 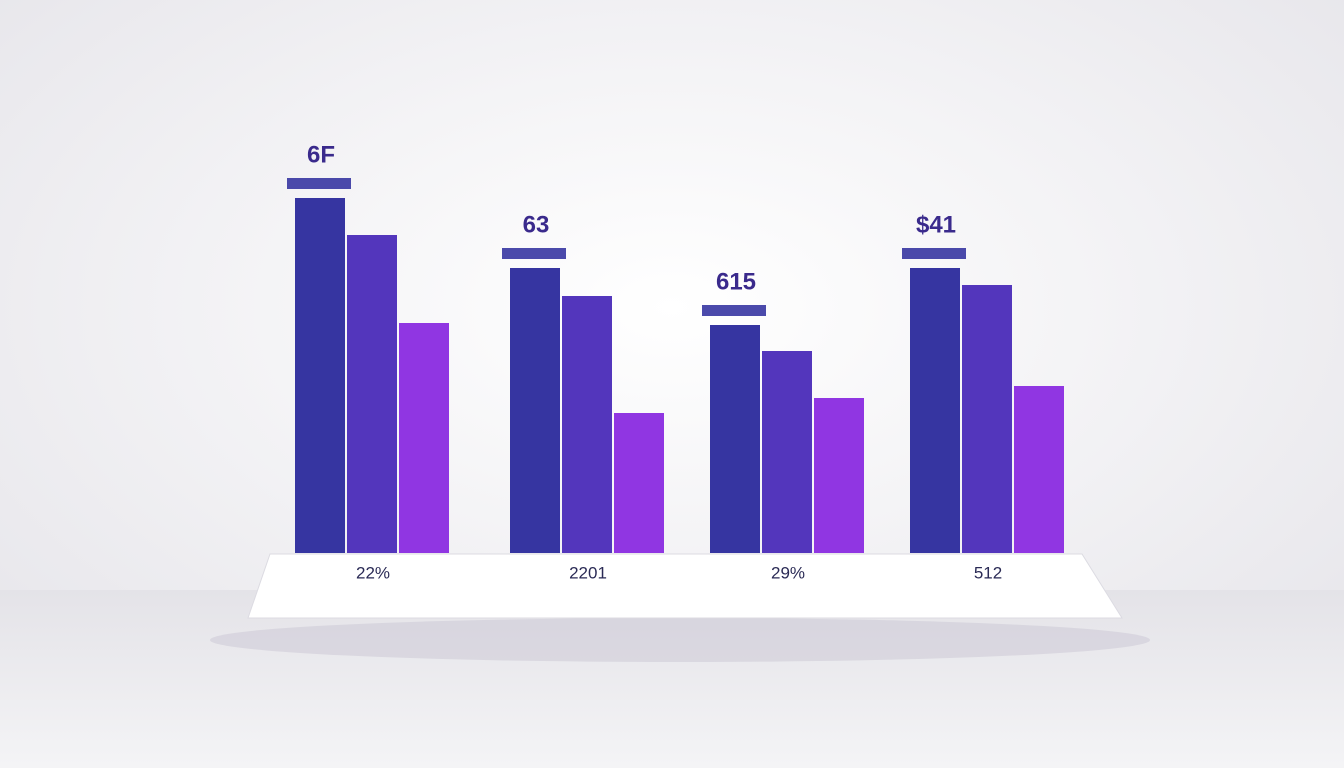 What do you see at coordinates (788, 572) in the screenshot?
I see `x-tick-label: 29%` at bounding box center [788, 572].